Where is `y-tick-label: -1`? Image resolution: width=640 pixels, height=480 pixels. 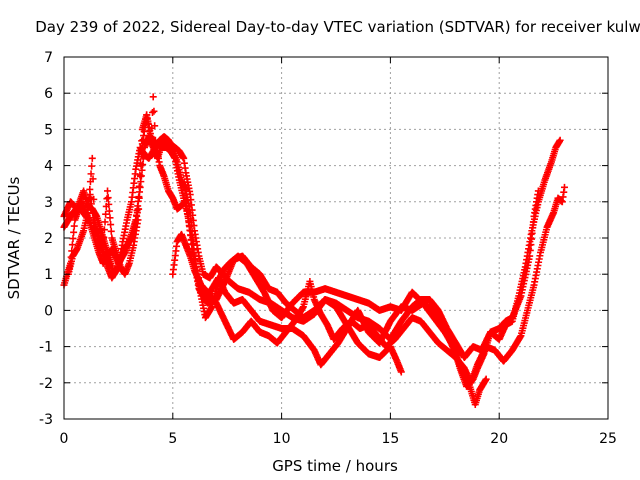
y-tick-label: -1 is located at coordinates (46, 348).